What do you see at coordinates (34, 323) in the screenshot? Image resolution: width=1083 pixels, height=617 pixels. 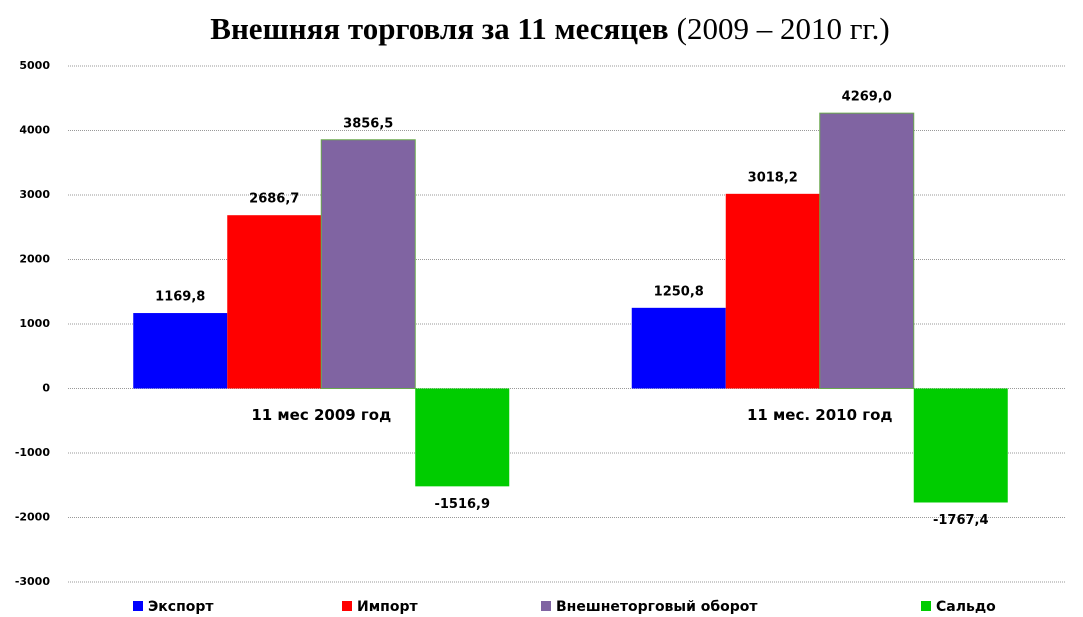 I see `y-tick-label: 1000` at bounding box center [34, 323].